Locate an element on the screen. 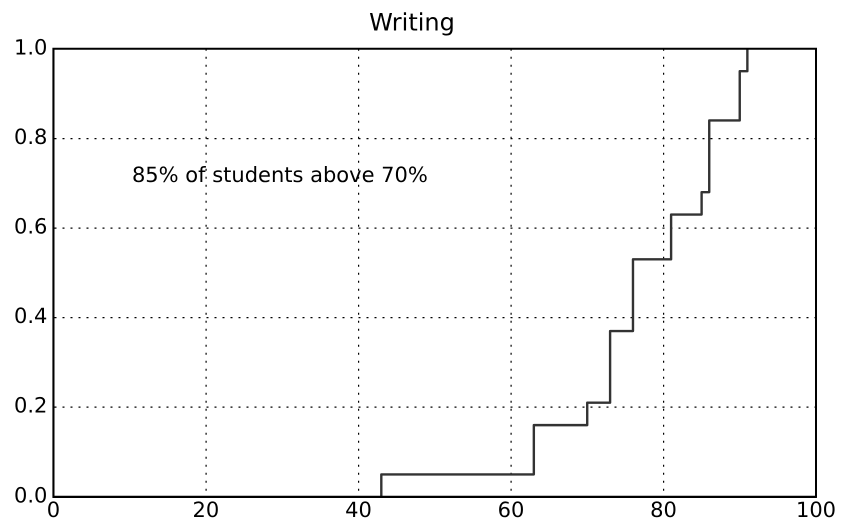 This screenshot has height=526, width=864. x-tick-label: 60 is located at coordinates (511, 510).